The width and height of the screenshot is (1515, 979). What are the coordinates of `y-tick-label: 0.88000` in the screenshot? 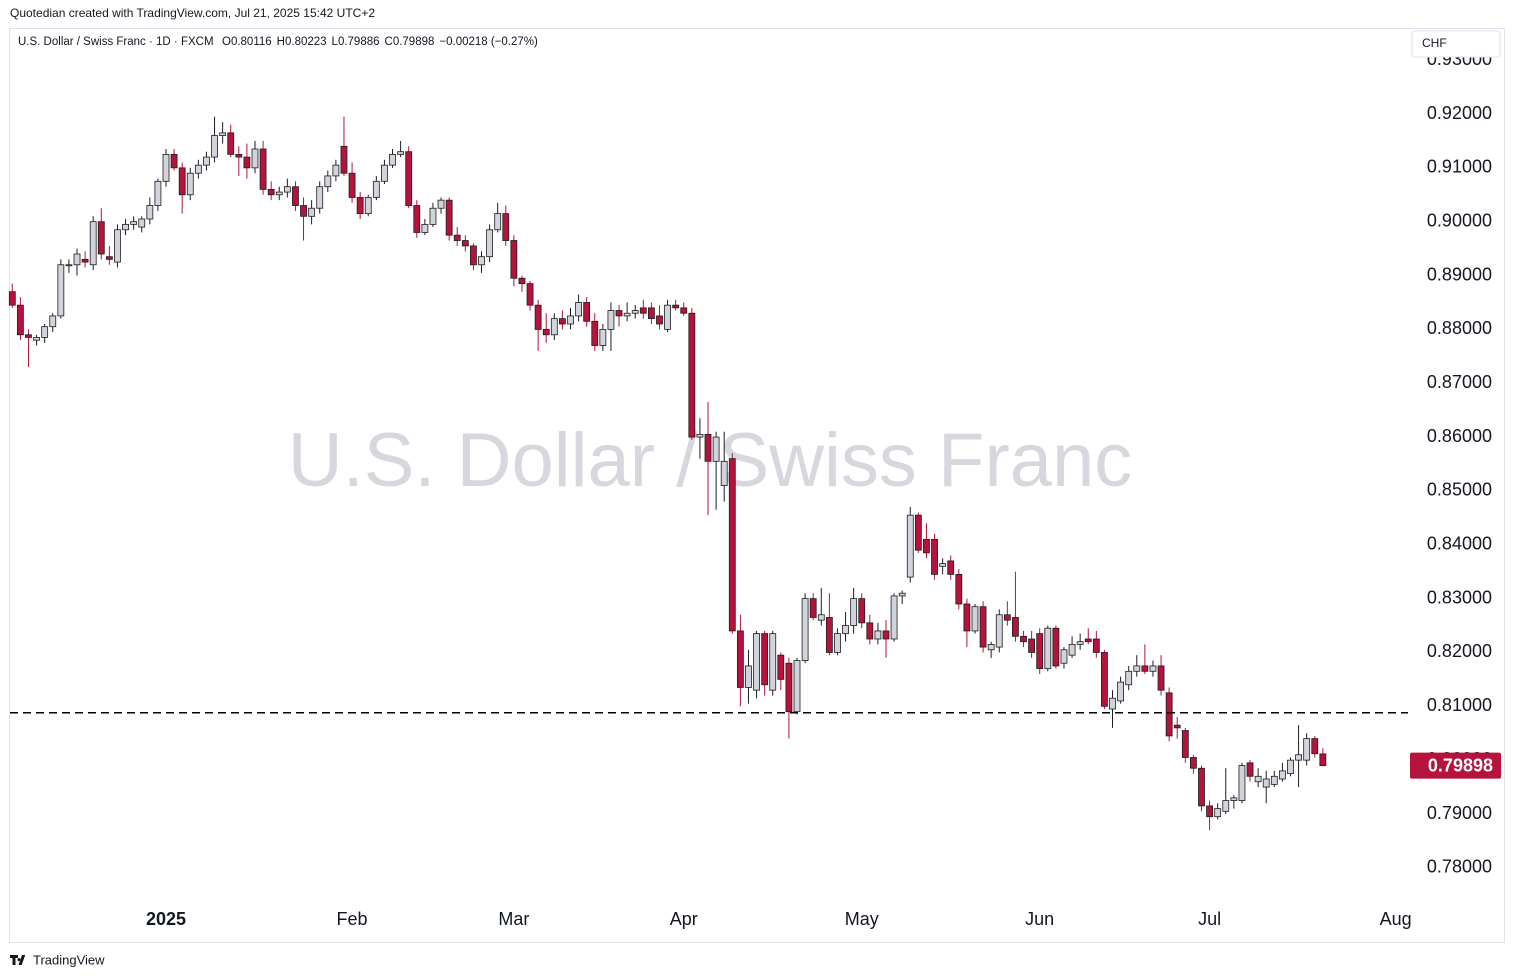 It's located at (1459, 328).